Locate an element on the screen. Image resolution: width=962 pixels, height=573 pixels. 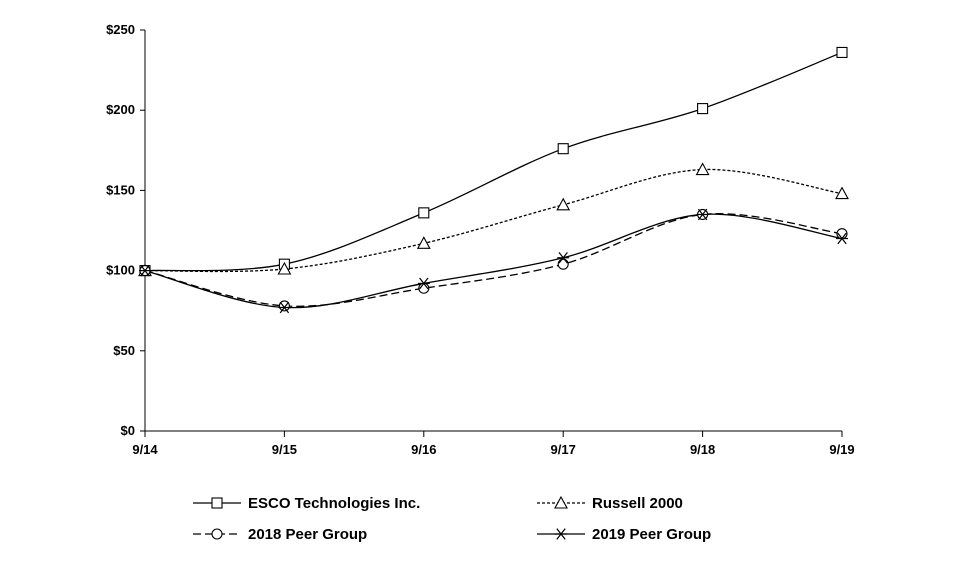
x-tick-label: 9/16 is located at coordinates (423, 449).